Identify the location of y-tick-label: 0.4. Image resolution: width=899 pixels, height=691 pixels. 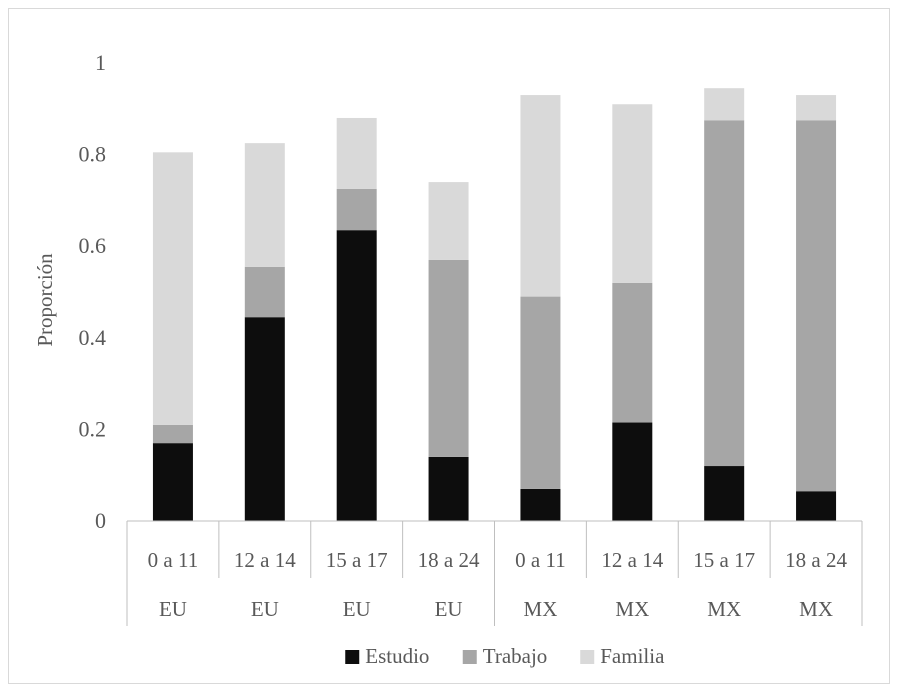
(93, 337).